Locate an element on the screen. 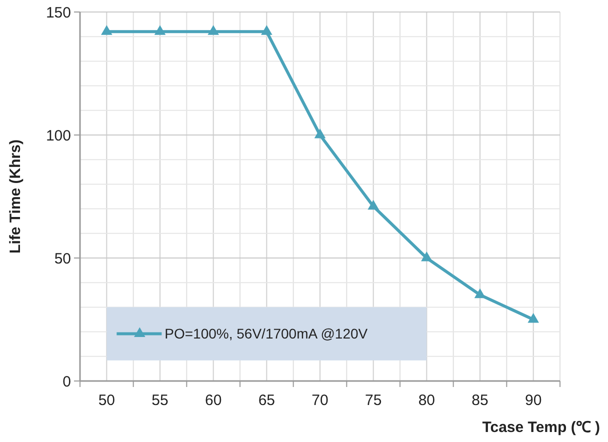  y-tick-label: 0 is located at coordinates (66, 381).